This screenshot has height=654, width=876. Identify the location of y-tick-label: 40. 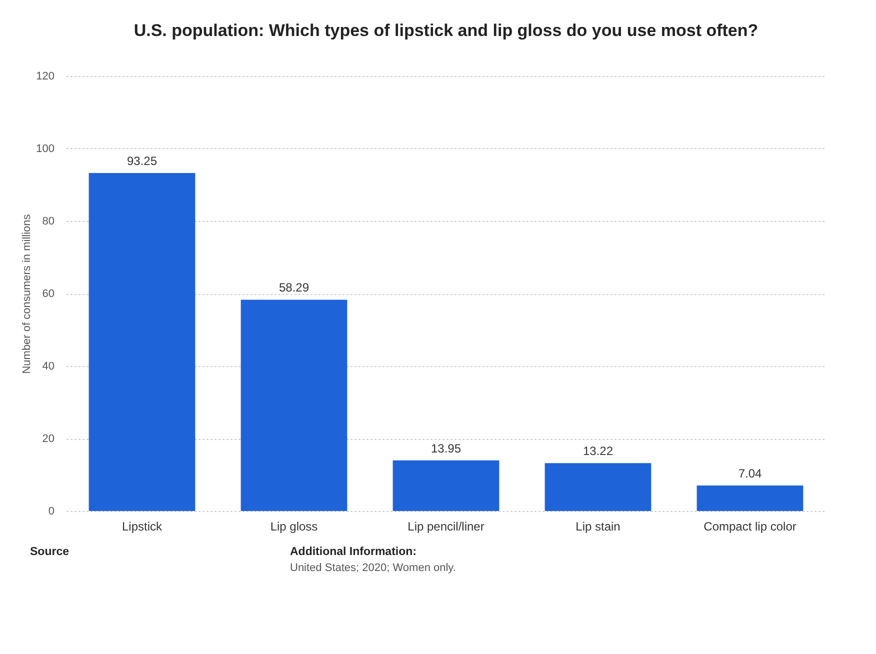
(48, 366).